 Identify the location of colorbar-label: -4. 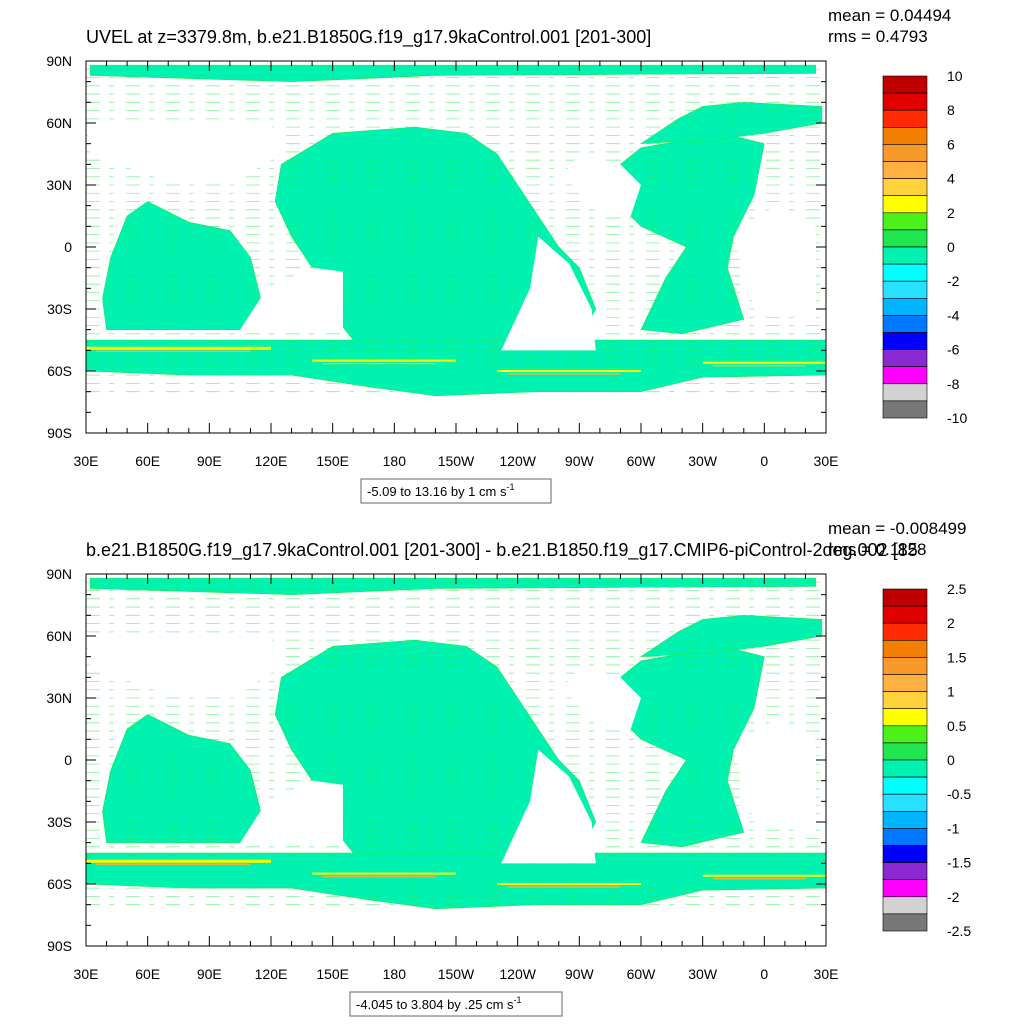
(953, 315).